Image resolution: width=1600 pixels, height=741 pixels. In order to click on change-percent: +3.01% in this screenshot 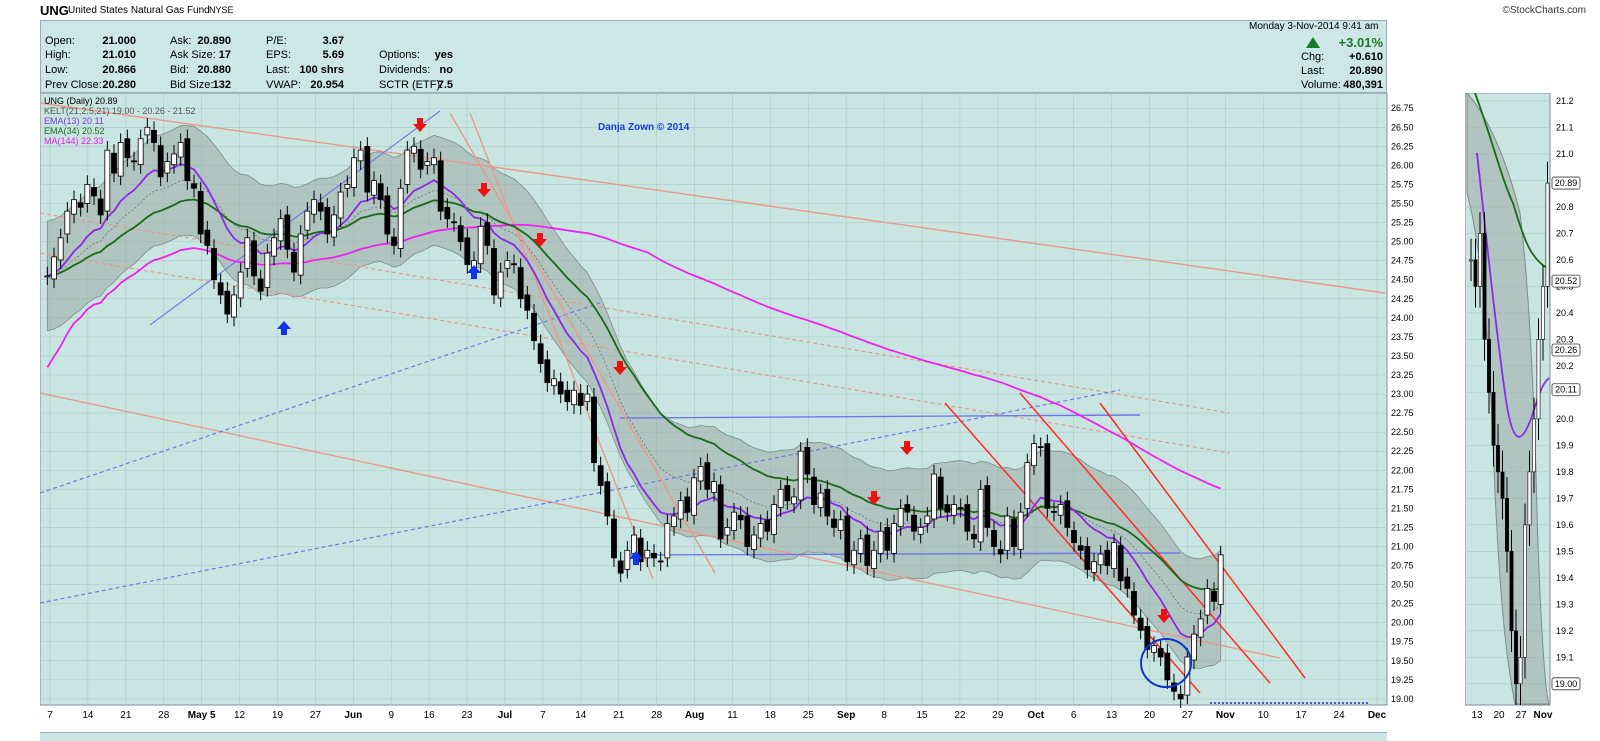, I will do `click(1360, 42)`.